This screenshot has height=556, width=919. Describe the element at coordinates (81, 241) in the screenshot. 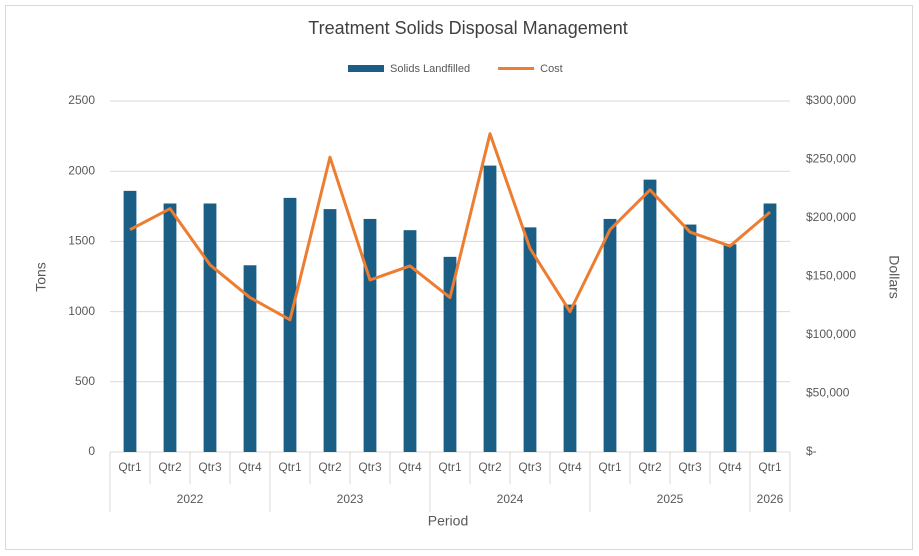

I see `y-tick-label: 1500` at that location.